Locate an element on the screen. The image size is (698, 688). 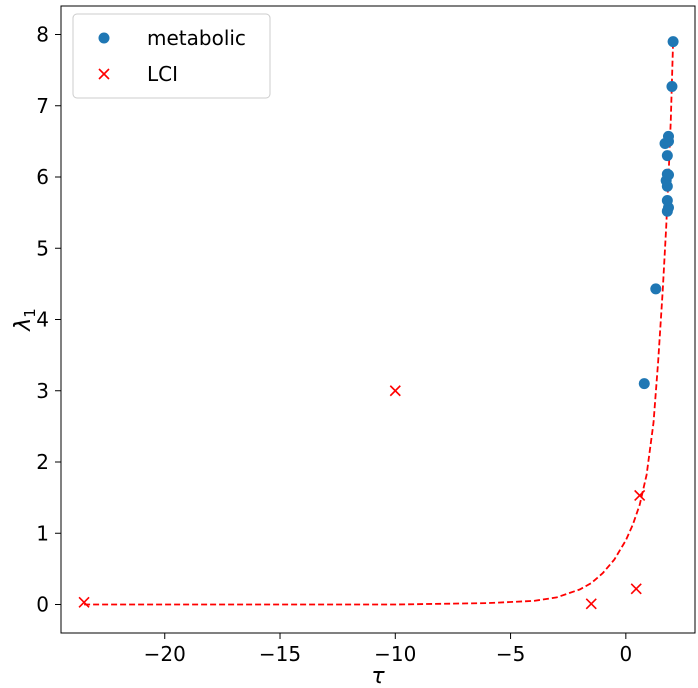
y-tick-label: 4 is located at coordinates (42, 320).